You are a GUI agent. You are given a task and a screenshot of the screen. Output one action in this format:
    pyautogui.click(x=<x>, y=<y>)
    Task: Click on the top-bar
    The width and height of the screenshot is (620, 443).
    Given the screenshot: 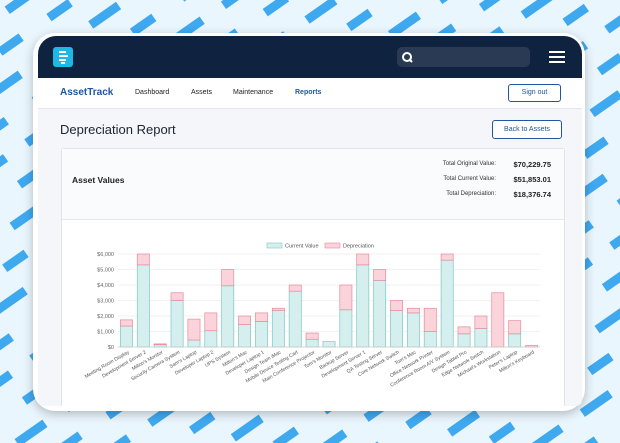 What is the action you would take?
    pyautogui.click(x=310, y=57)
    